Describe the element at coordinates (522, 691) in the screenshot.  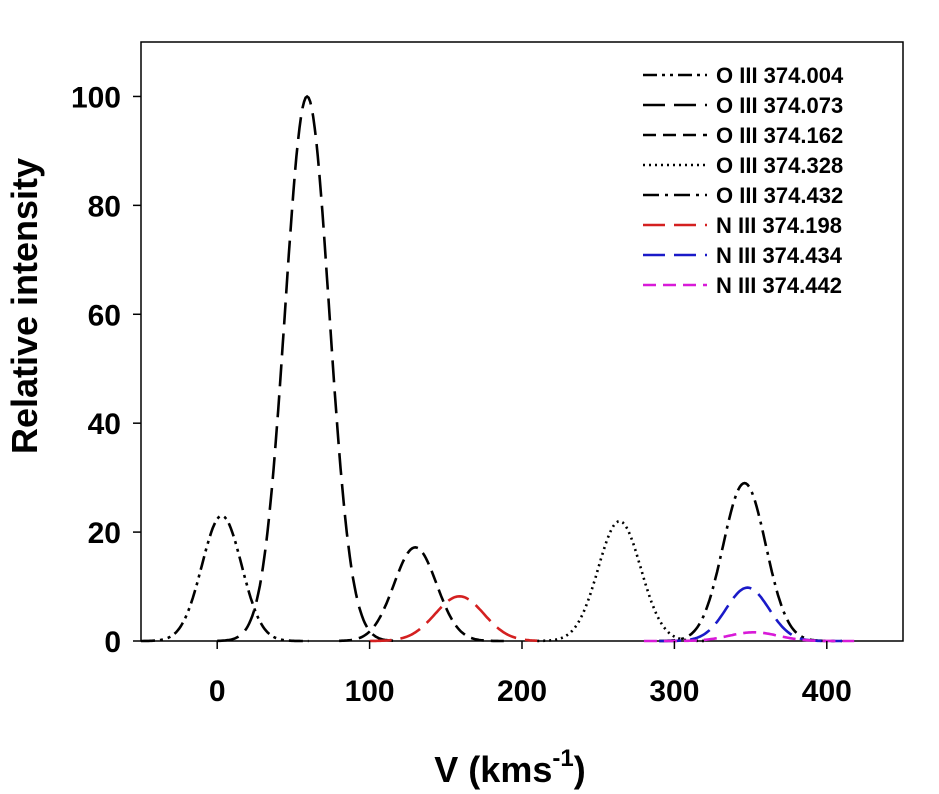
I see `x-tick-label: 200` at that location.